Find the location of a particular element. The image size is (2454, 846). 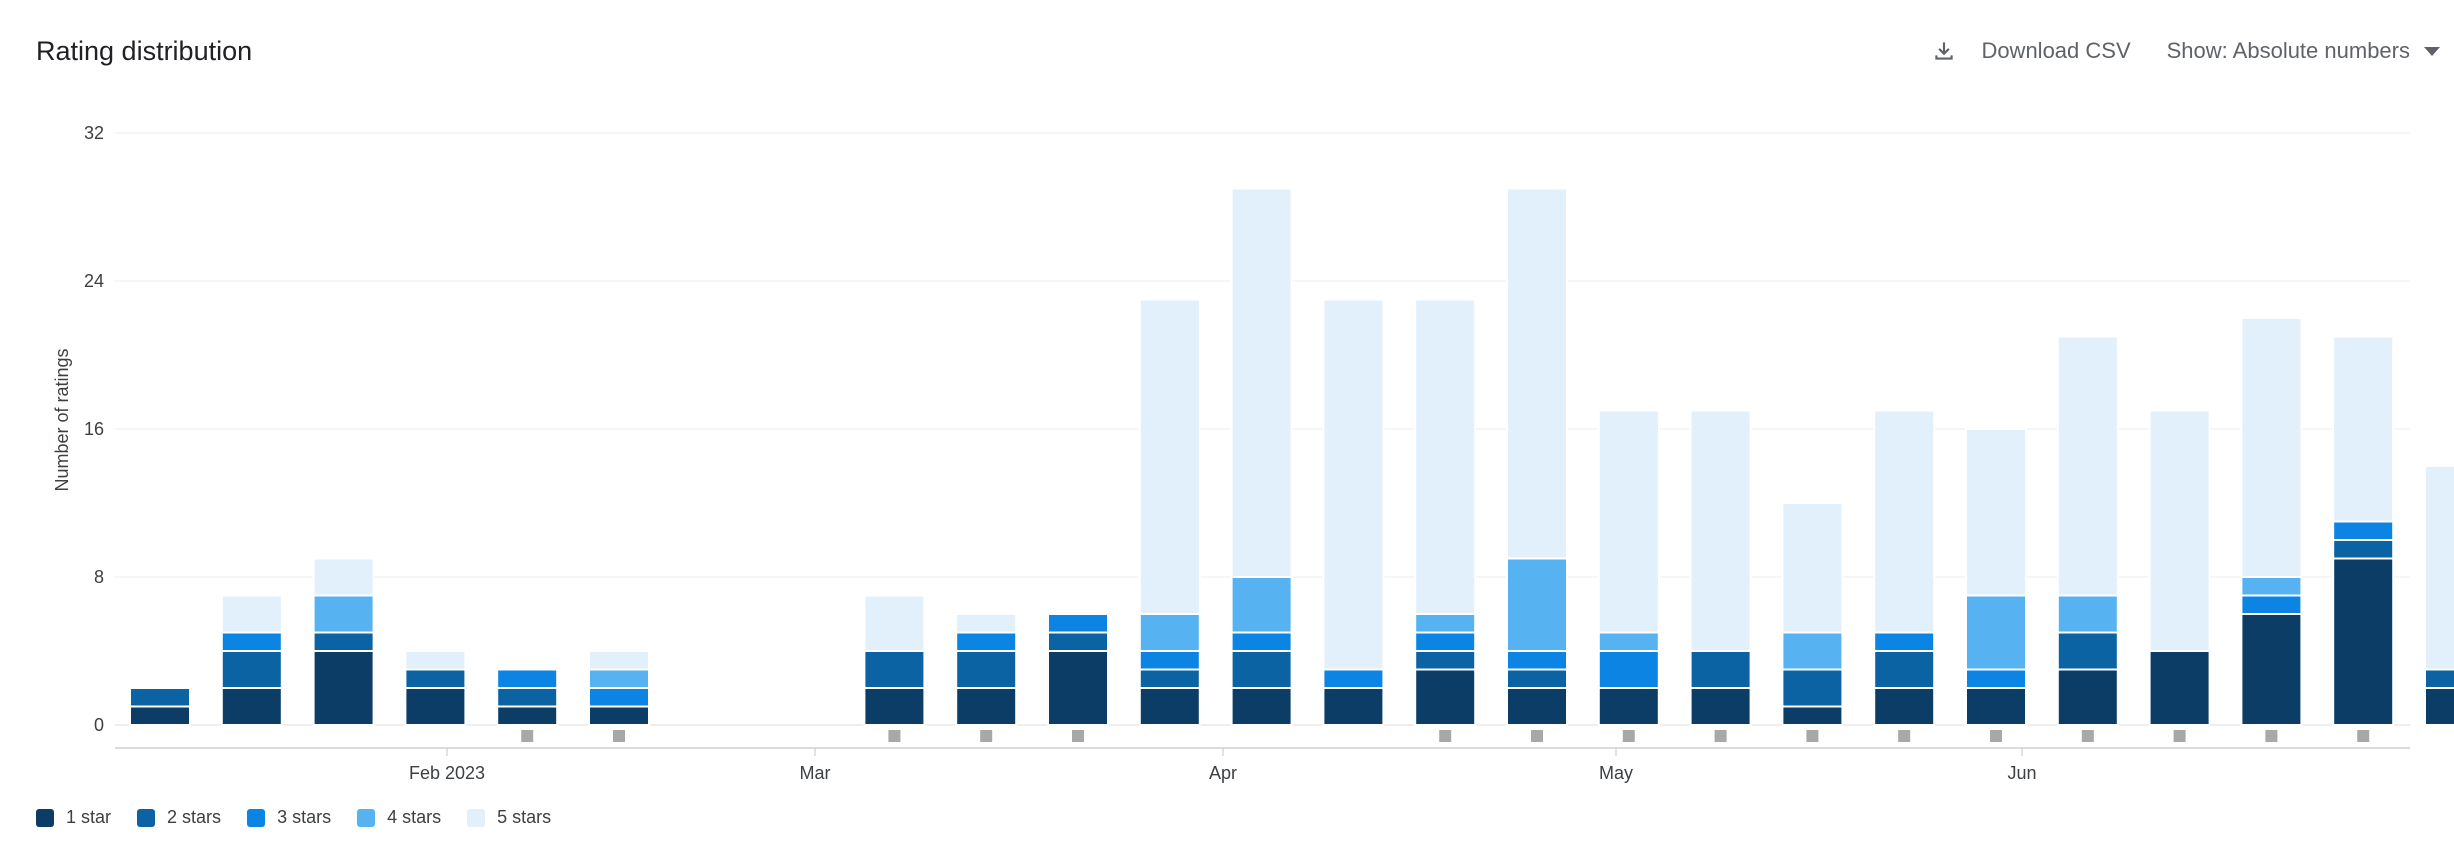

legend-item-5-stars: 5 stars is located at coordinates (509, 817).